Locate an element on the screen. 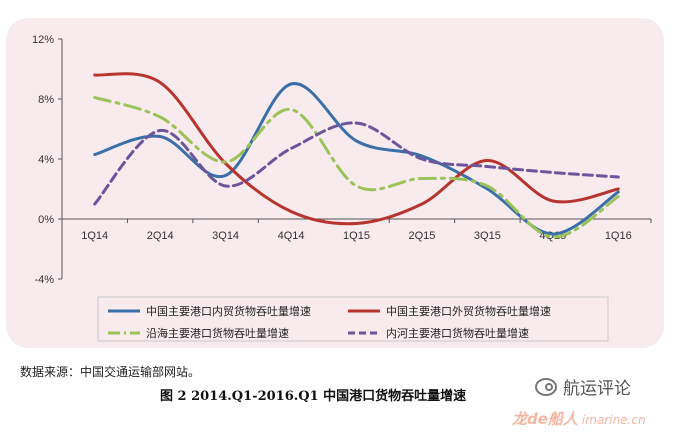 The image size is (674, 435). figure-caption: 图 2 2014.Q1-2016.Q1 中国港口货物吞吐量增速 is located at coordinates (313, 396).